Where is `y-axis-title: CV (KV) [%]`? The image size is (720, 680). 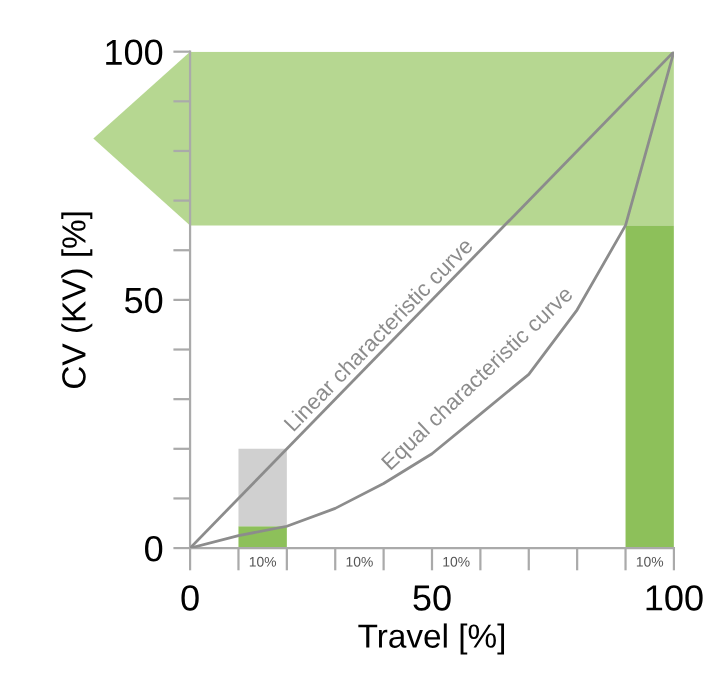
y-axis-title: CV (KV) [%] is located at coordinates (77, 300).